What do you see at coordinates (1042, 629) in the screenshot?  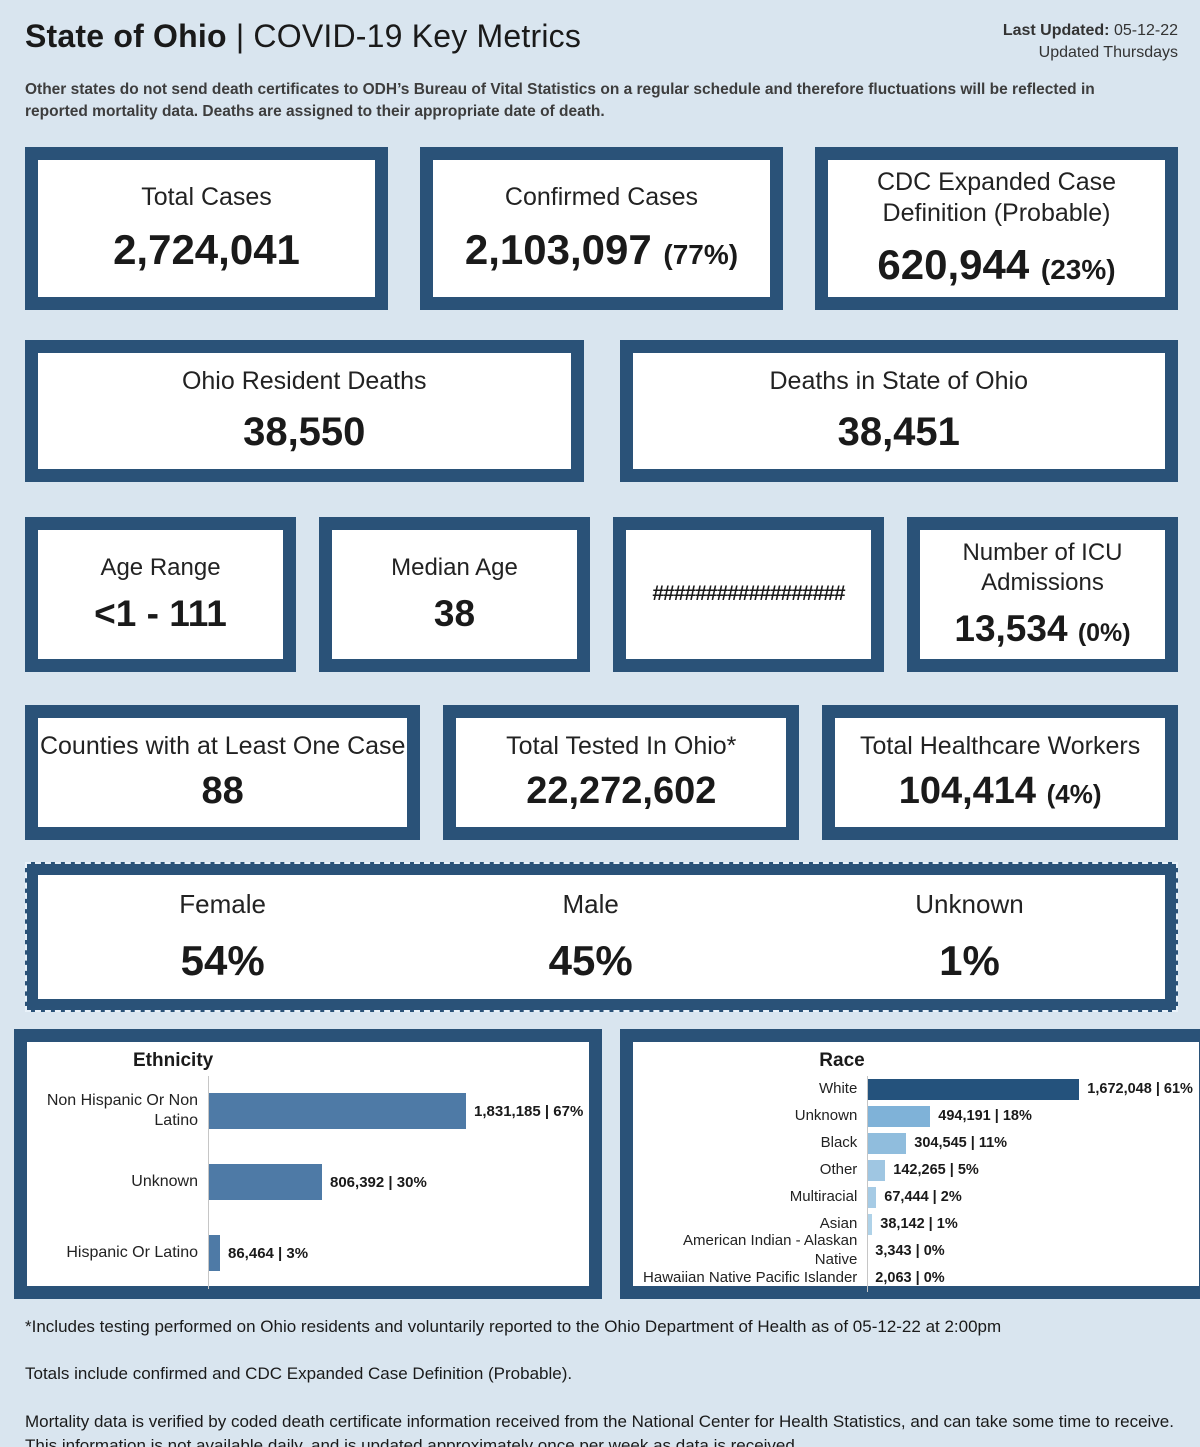 I see `icu-admissions-value: 13,534 (0%)` at bounding box center [1042, 629].